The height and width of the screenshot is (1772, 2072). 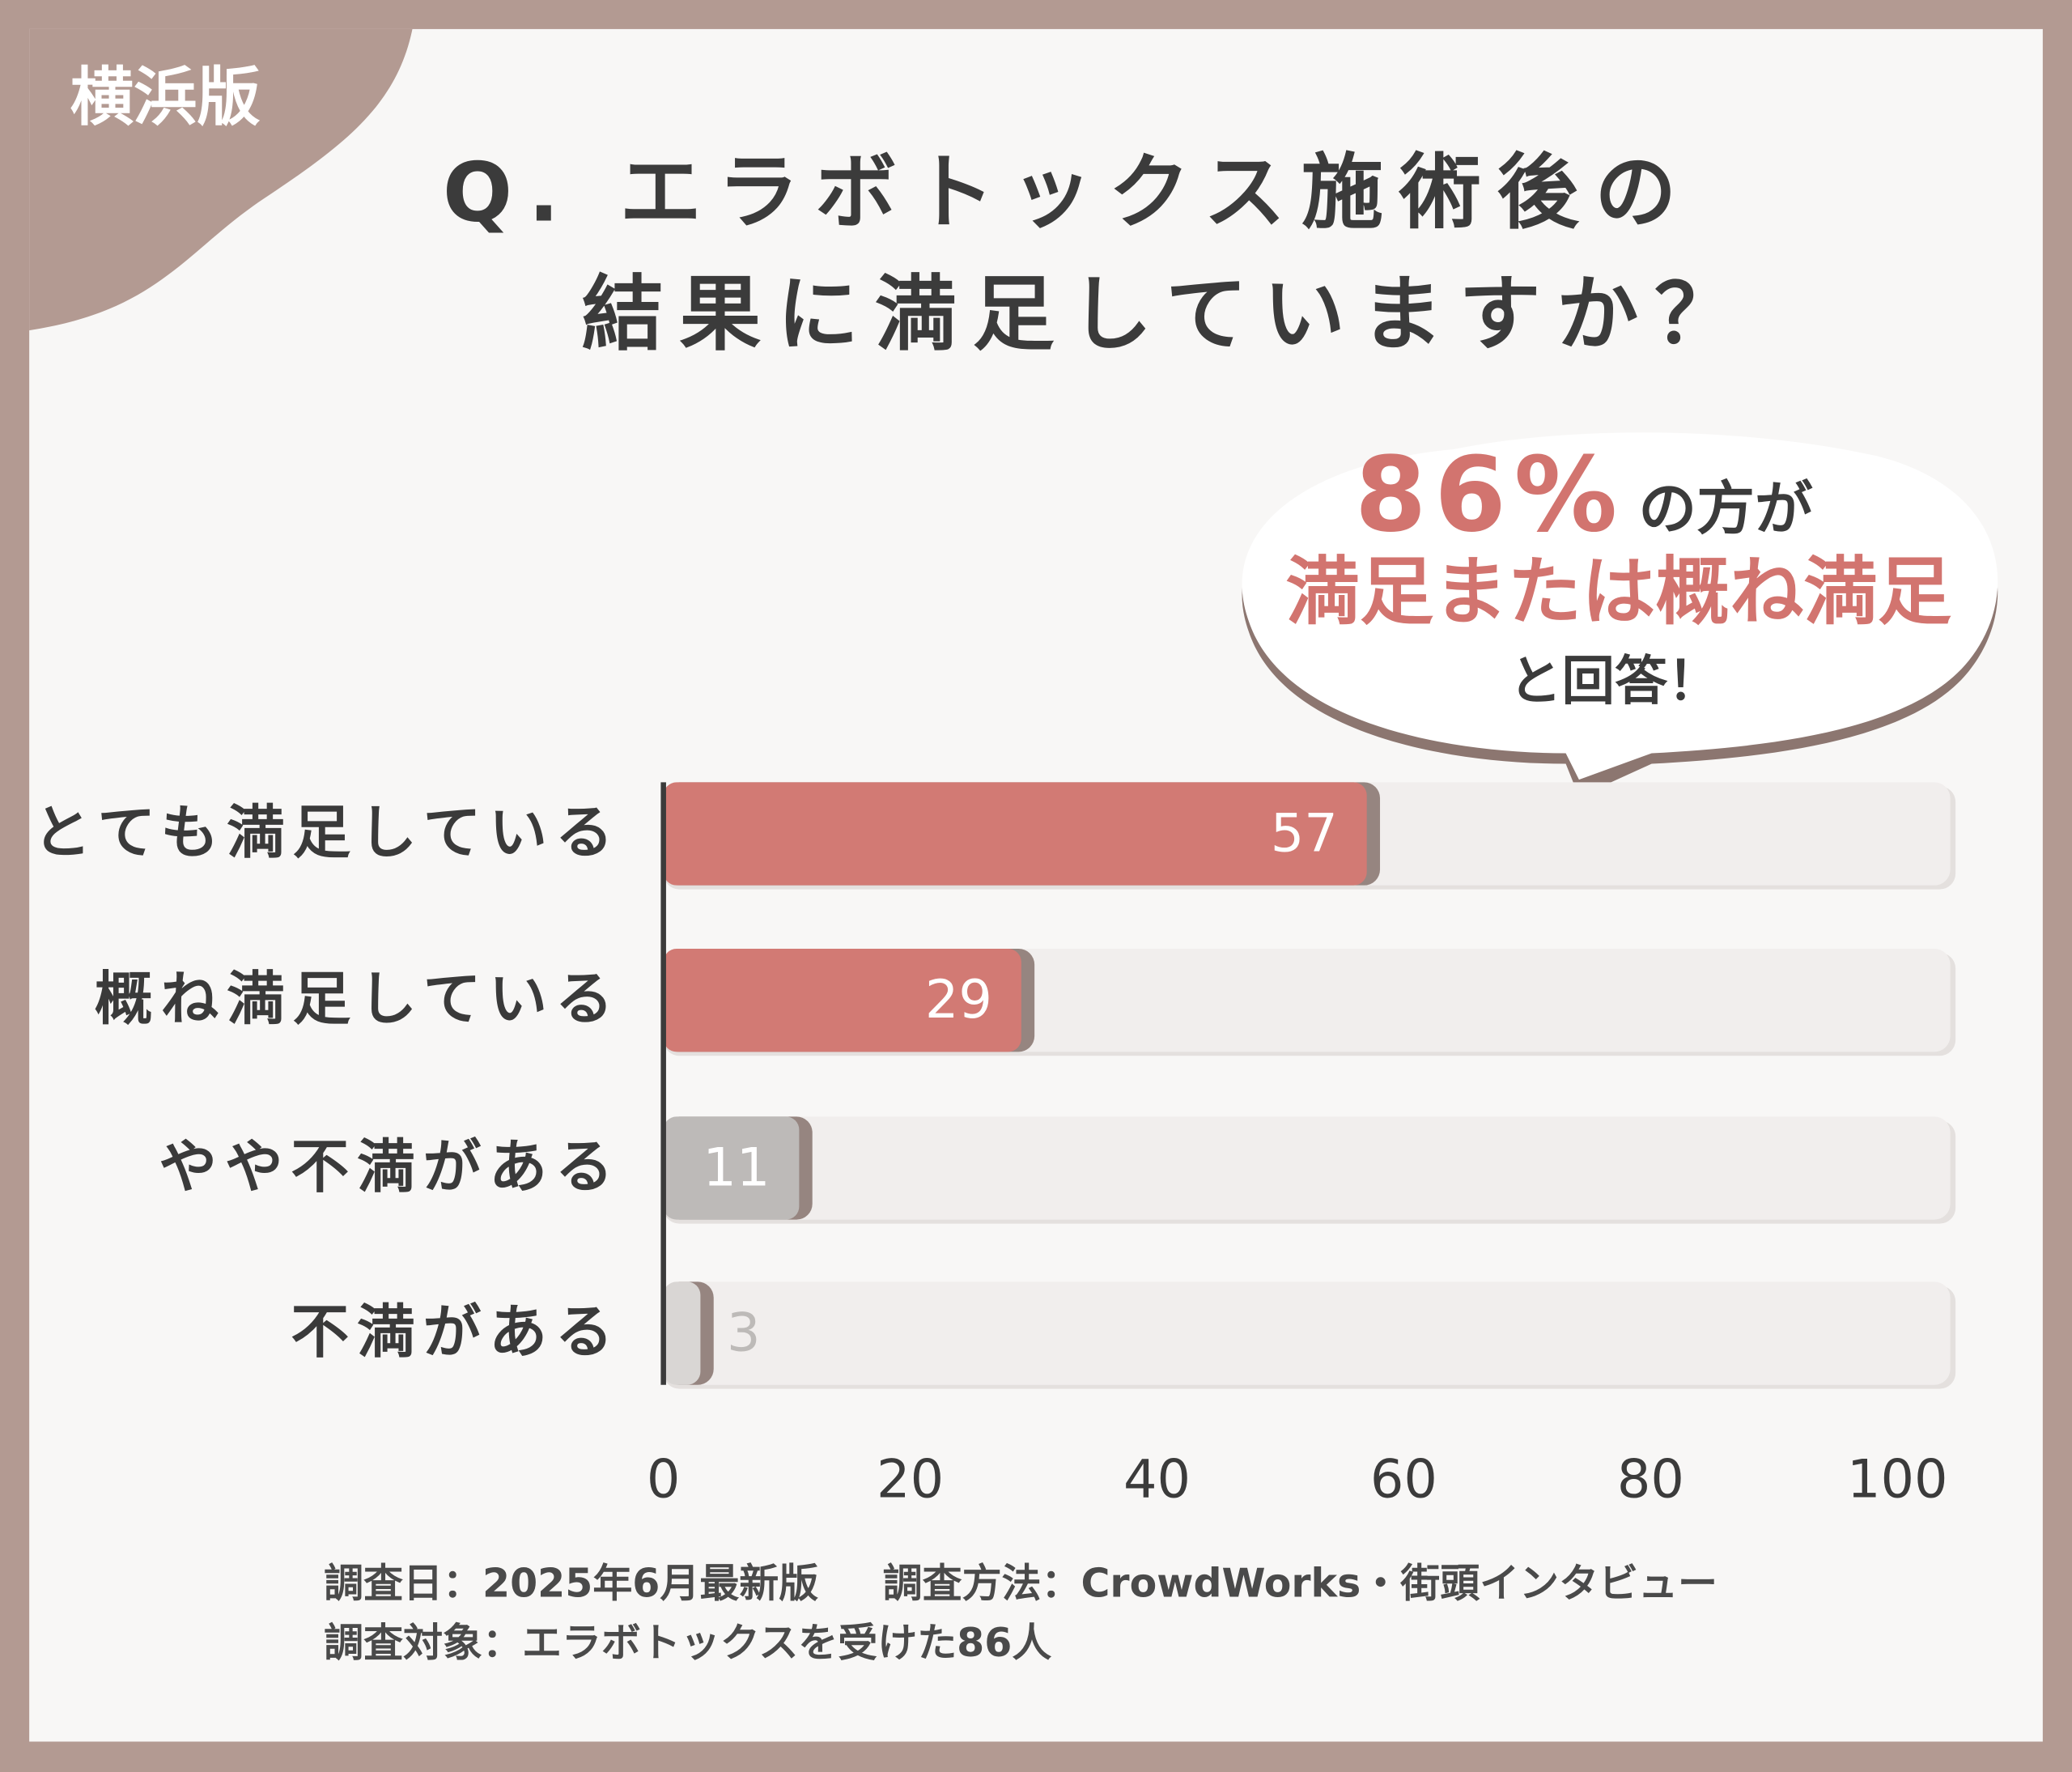 I want to click on category-label: やや不満がある, so click(x=390, y=1166).